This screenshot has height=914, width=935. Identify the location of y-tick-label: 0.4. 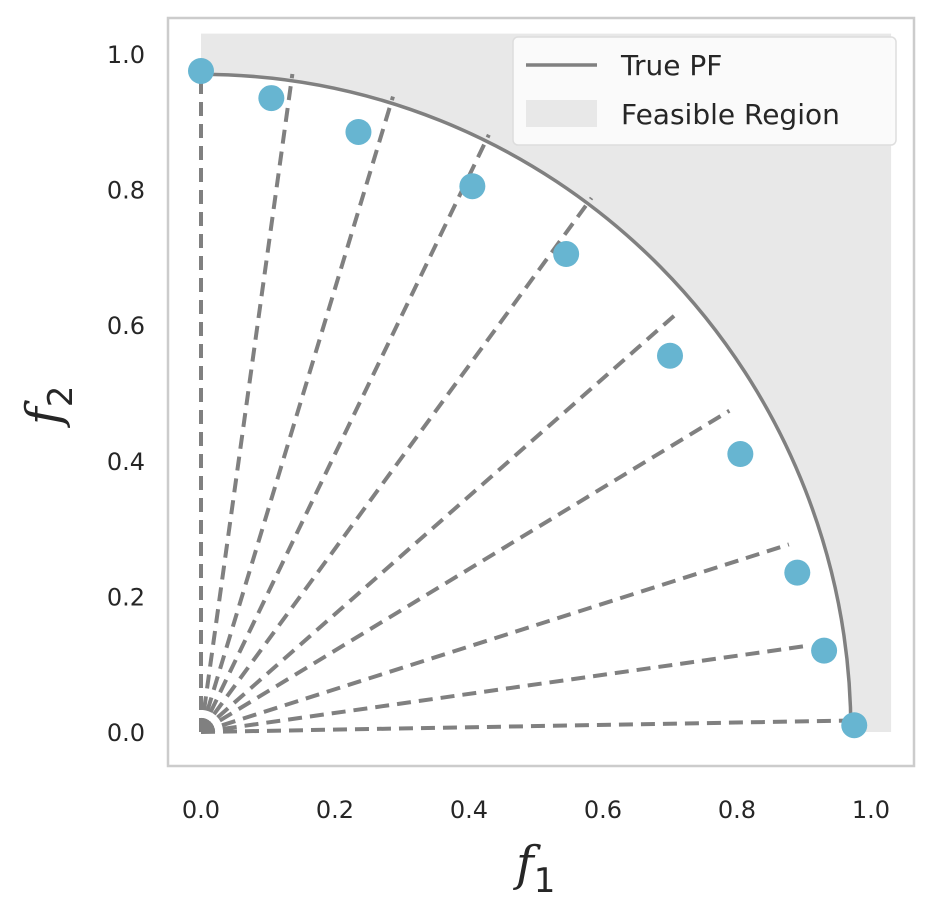
(126, 462).